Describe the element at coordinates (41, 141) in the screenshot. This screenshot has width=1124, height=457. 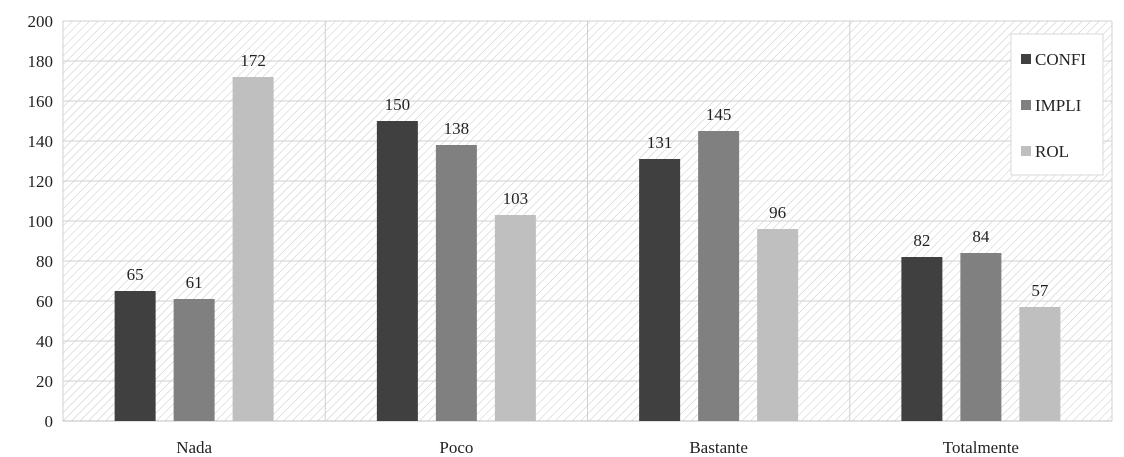
I see `y-tick-label: 140` at that location.